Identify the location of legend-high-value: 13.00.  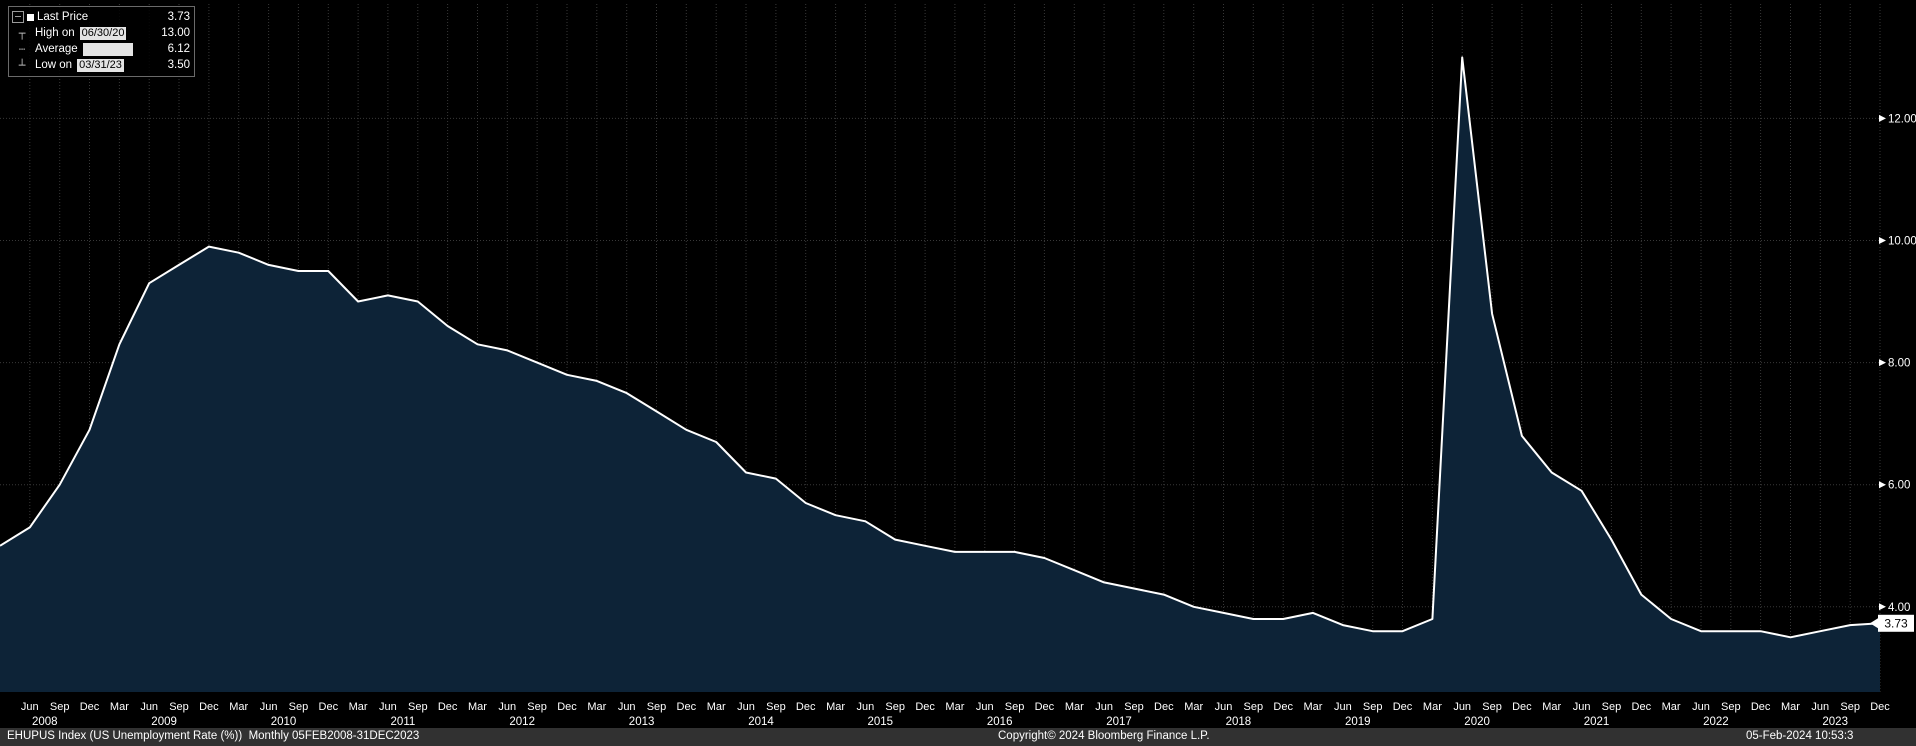
(175, 33).